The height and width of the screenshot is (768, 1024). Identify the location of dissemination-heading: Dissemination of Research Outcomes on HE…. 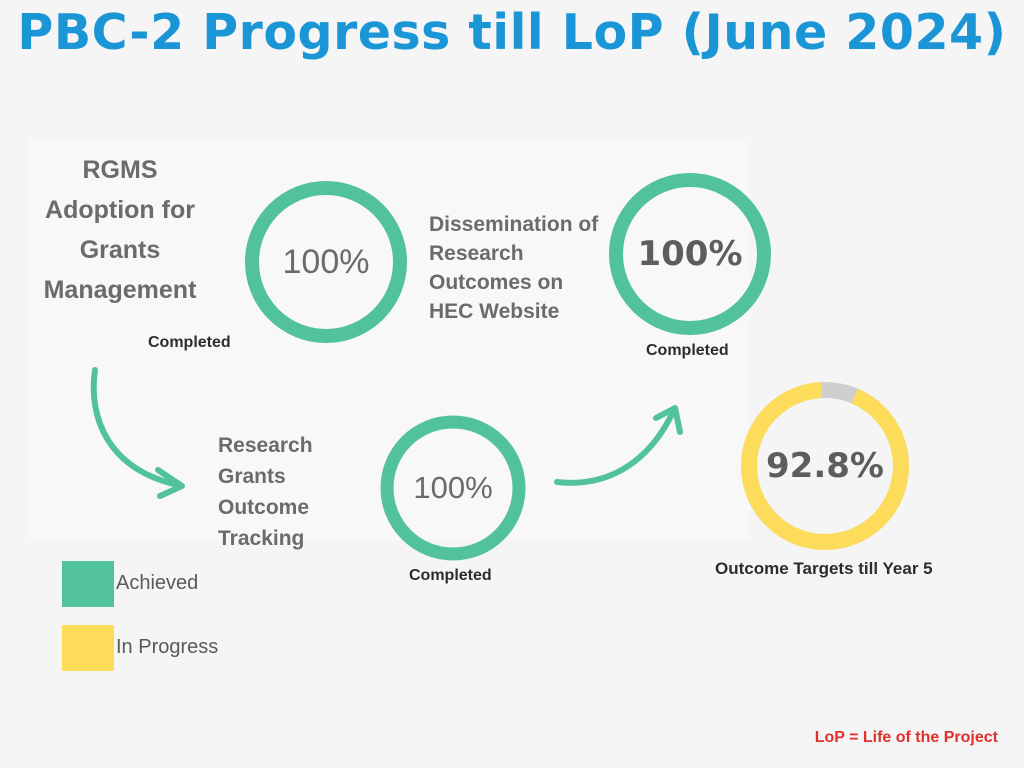
(524, 268).